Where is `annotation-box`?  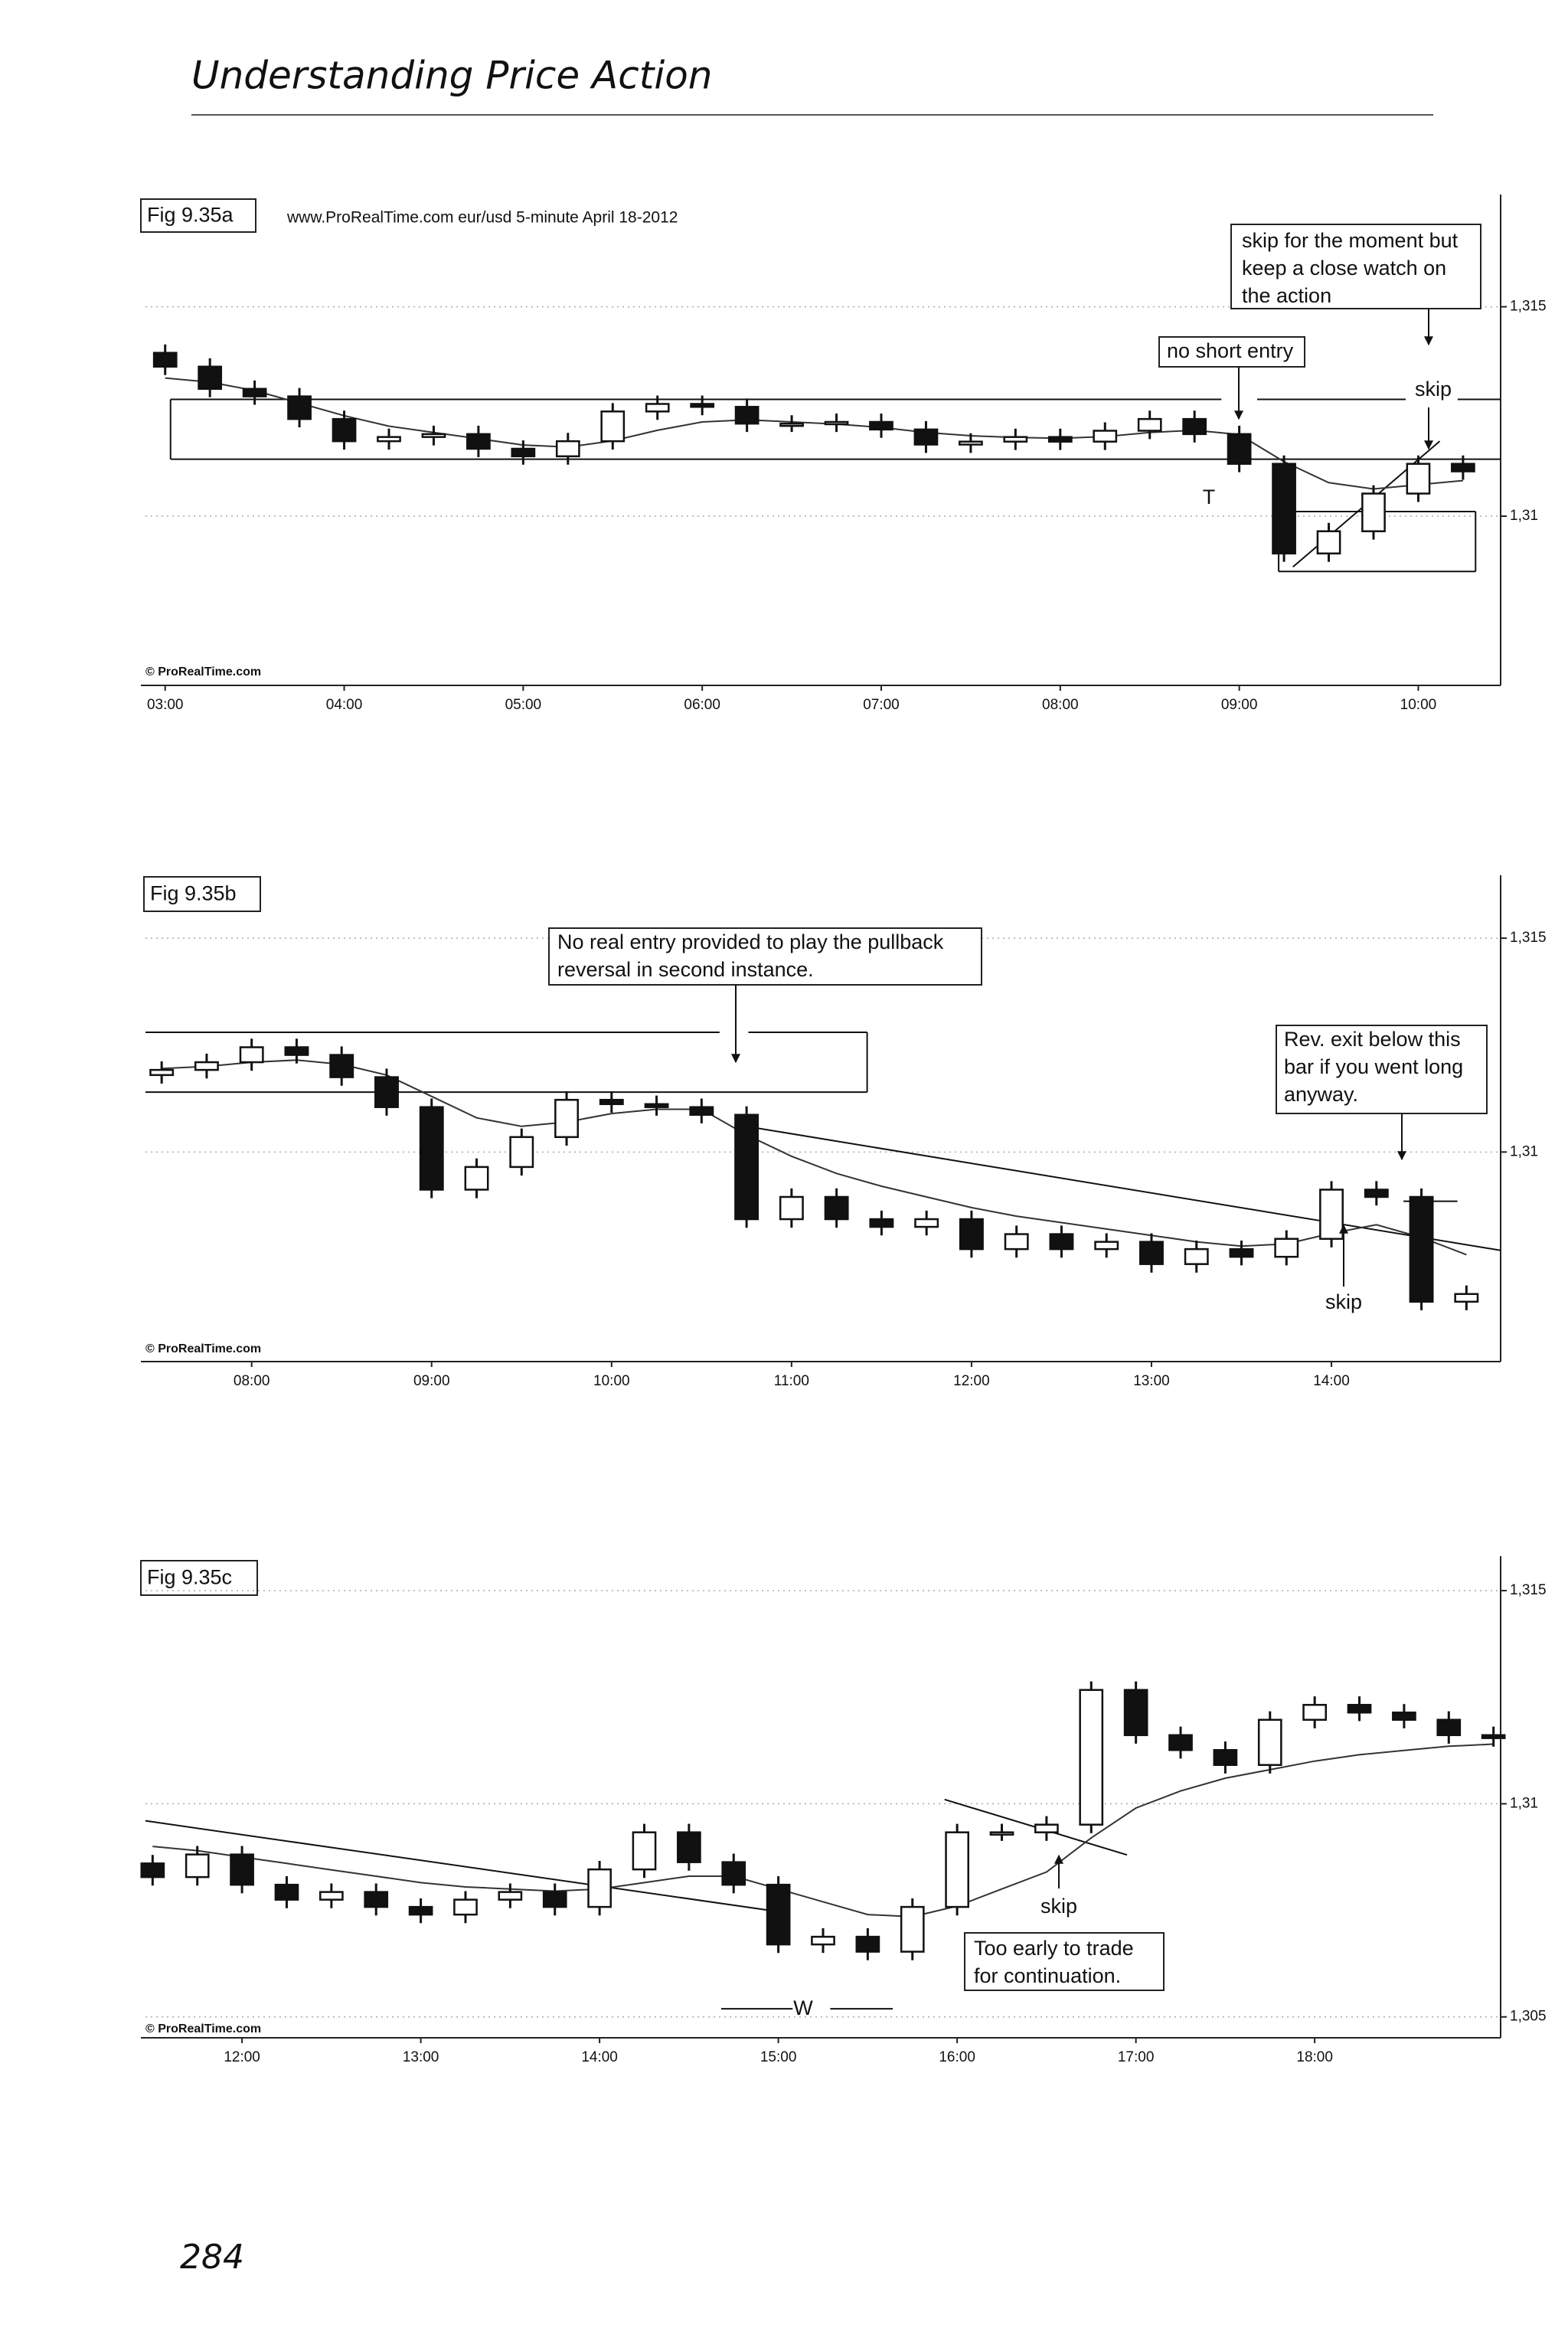
annotation-box is located at coordinates (765, 957).